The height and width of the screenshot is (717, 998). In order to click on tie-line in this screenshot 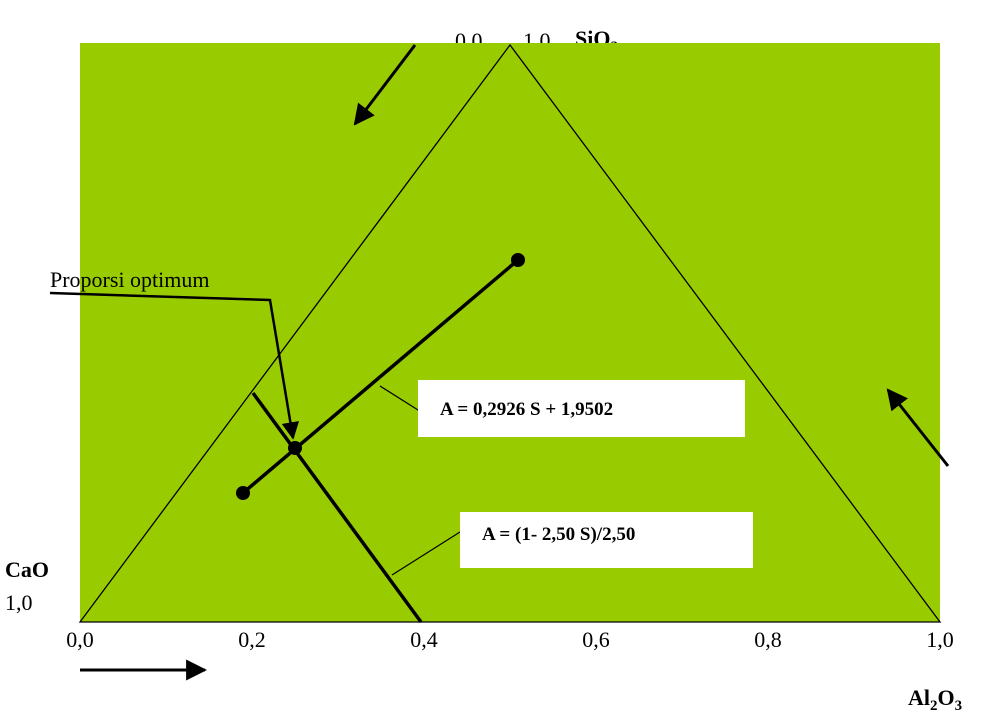, I will do `click(380, 376)`.